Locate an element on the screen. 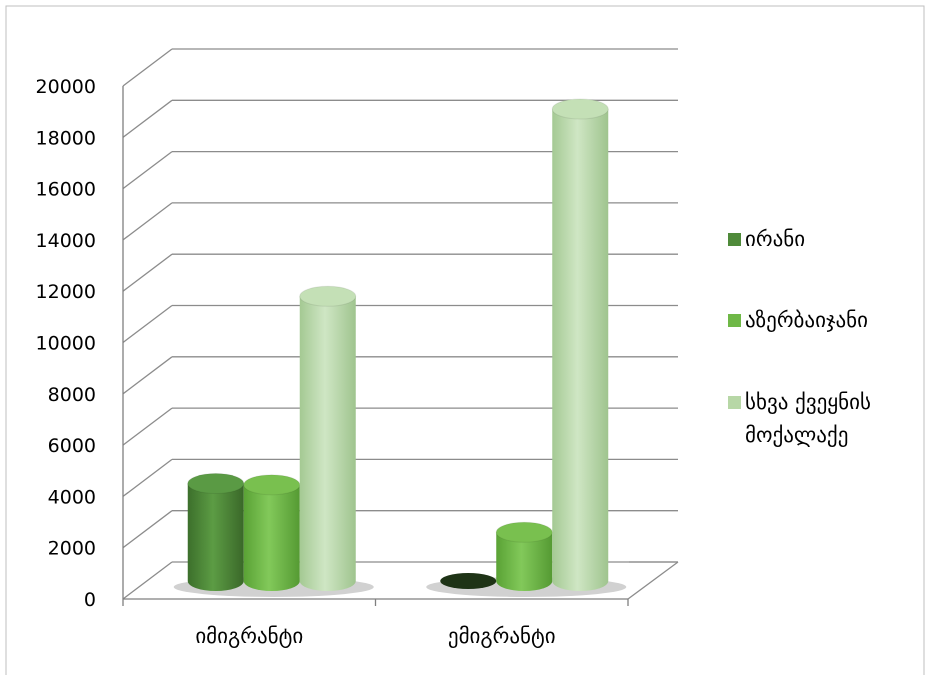  x-tick-labels: იმიგრანტი ემიგრანტი is located at coordinates (375, 636).